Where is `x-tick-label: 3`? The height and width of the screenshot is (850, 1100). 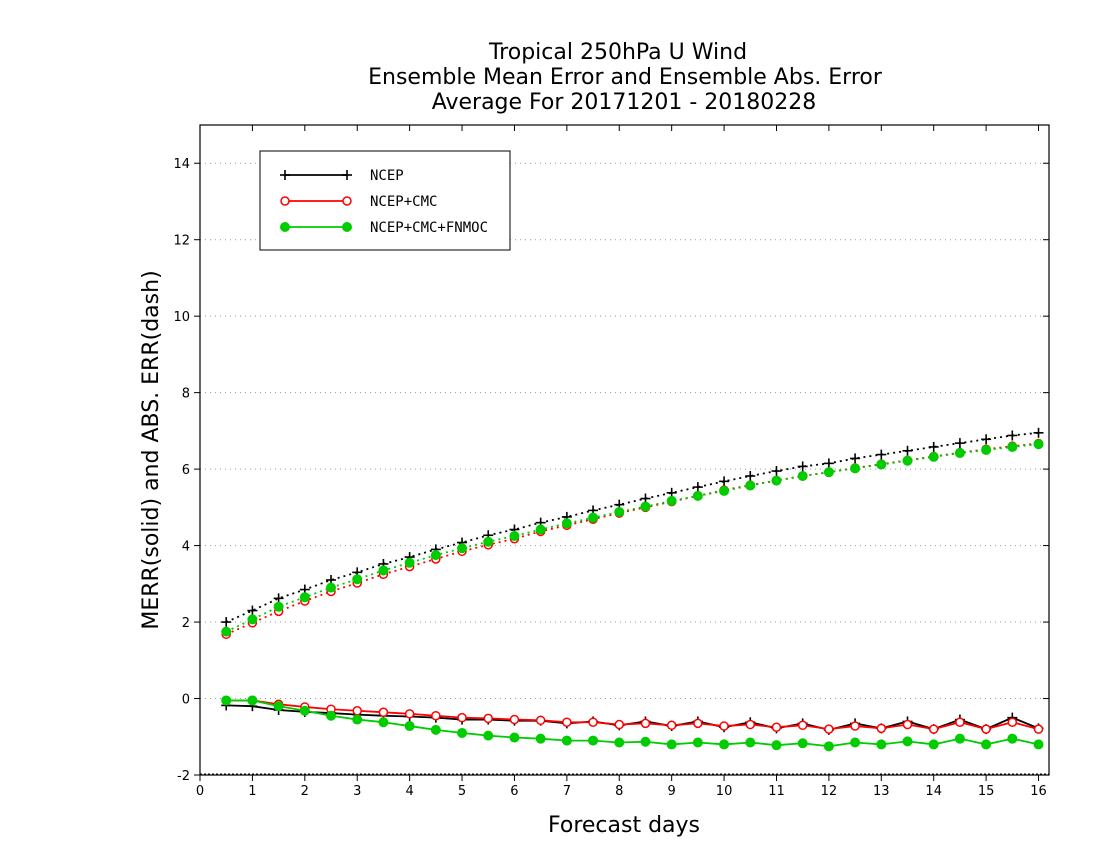
x-tick-label: 3 is located at coordinates (357, 791).